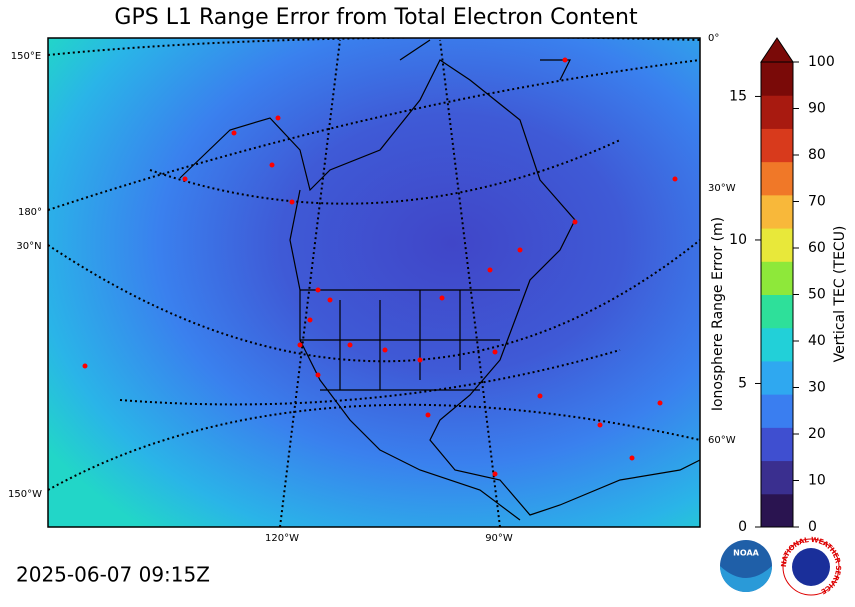 The width and height of the screenshot is (855, 607). Describe the element at coordinates (722, 440) in the screenshot. I see `graticule-label: 60°W` at that location.